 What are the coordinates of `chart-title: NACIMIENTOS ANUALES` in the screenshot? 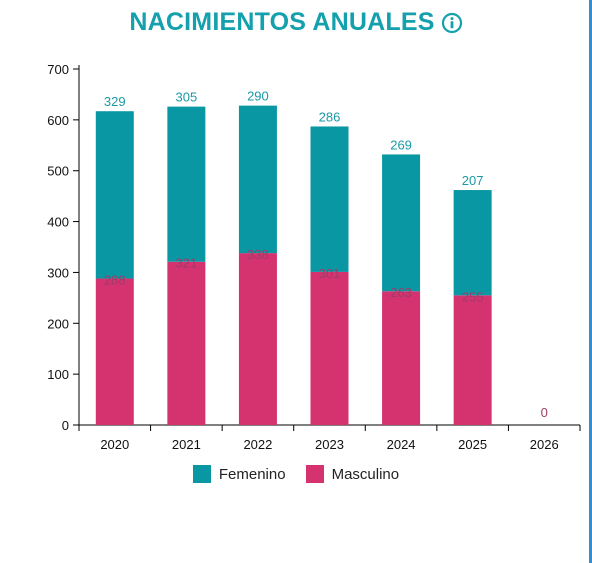 It's located at (282, 22).